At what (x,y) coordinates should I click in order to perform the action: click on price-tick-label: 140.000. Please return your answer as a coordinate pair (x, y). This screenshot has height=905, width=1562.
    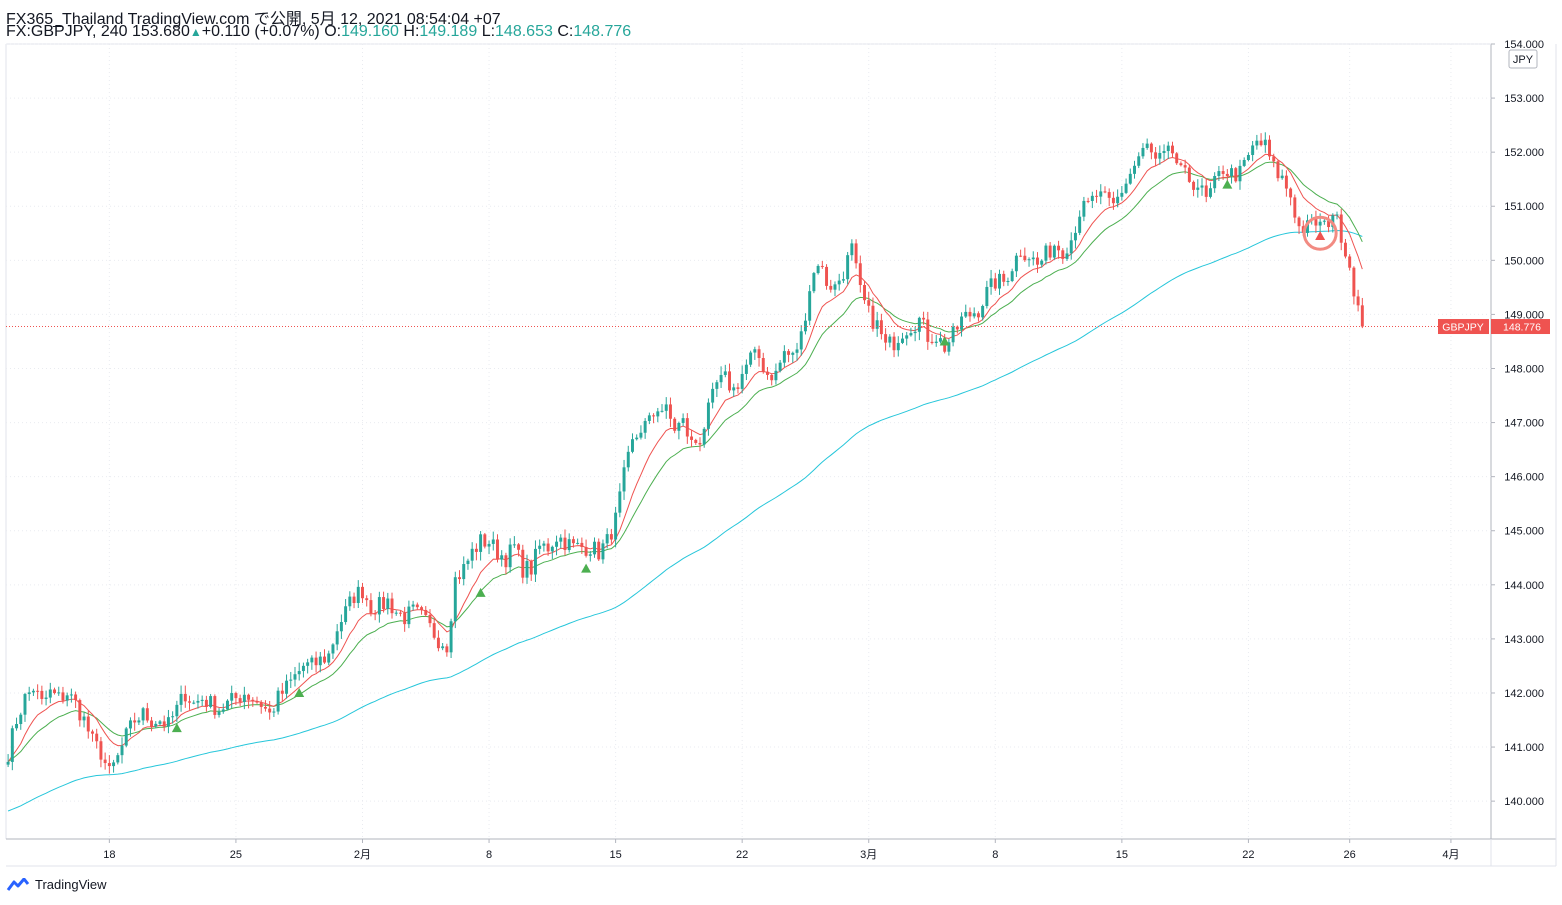
    Looking at the image, I should click on (1524, 802).